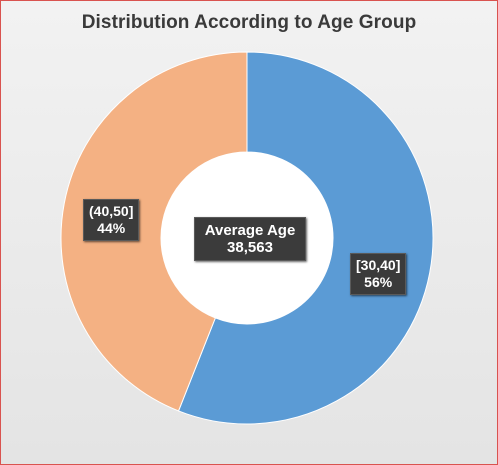 Image resolution: width=498 pixels, height=465 pixels. I want to click on data-label-category: (40,50], so click(111, 211).